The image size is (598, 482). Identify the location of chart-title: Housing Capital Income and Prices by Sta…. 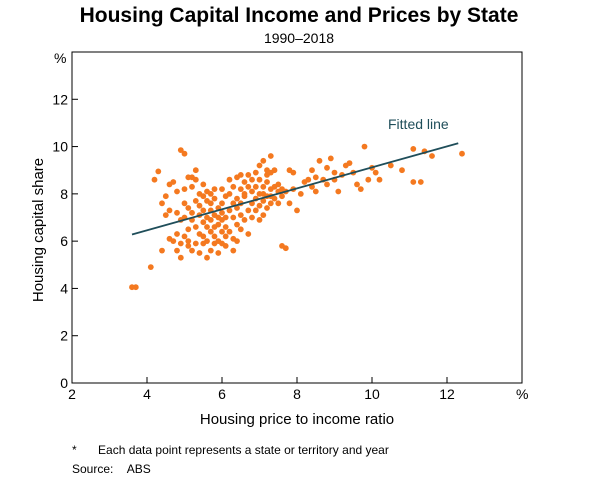
(299, 15).